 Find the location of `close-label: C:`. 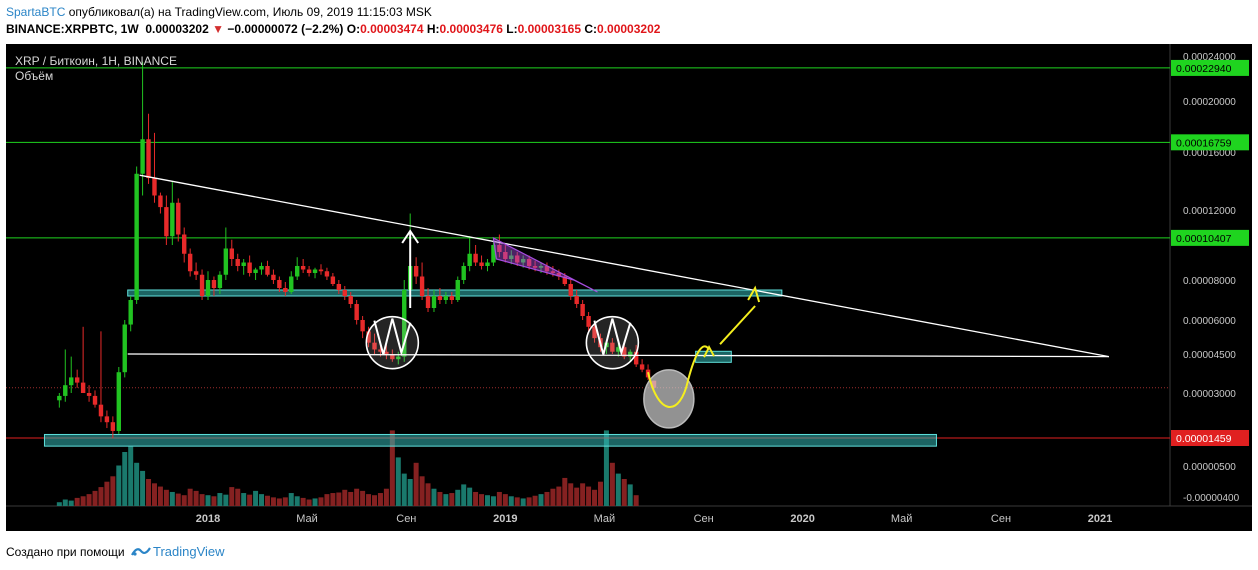

close-label: C: is located at coordinates (591, 29).